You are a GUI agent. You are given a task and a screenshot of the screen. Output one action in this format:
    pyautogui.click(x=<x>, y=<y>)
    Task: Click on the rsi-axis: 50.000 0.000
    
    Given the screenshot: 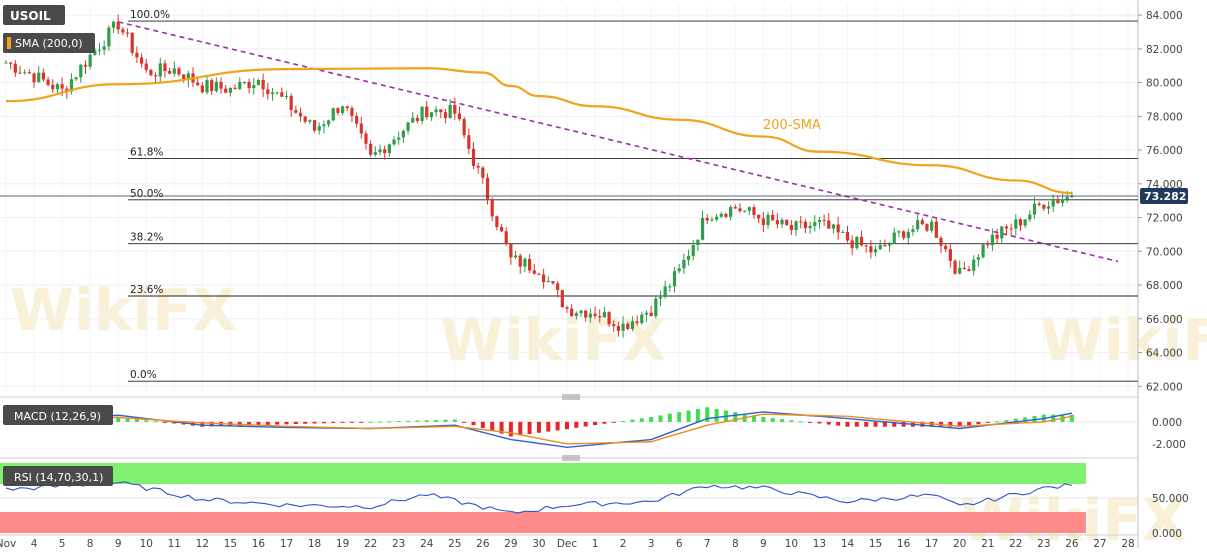 What is the action you would take?
    pyautogui.click(x=1170, y=516)
    